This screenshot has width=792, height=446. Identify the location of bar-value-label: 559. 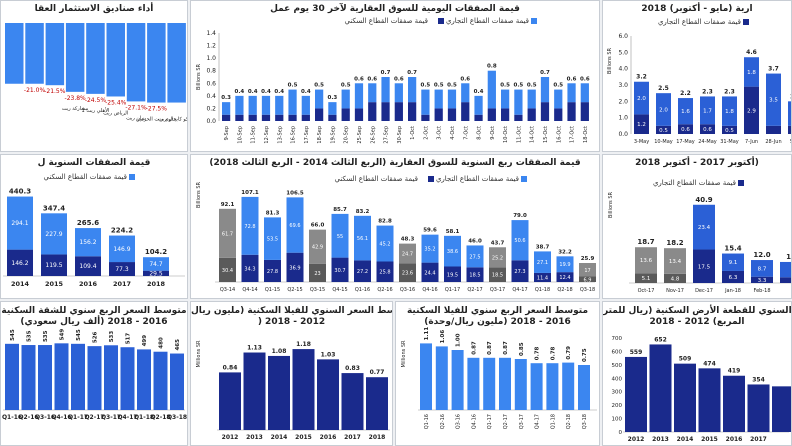
(636, 352).